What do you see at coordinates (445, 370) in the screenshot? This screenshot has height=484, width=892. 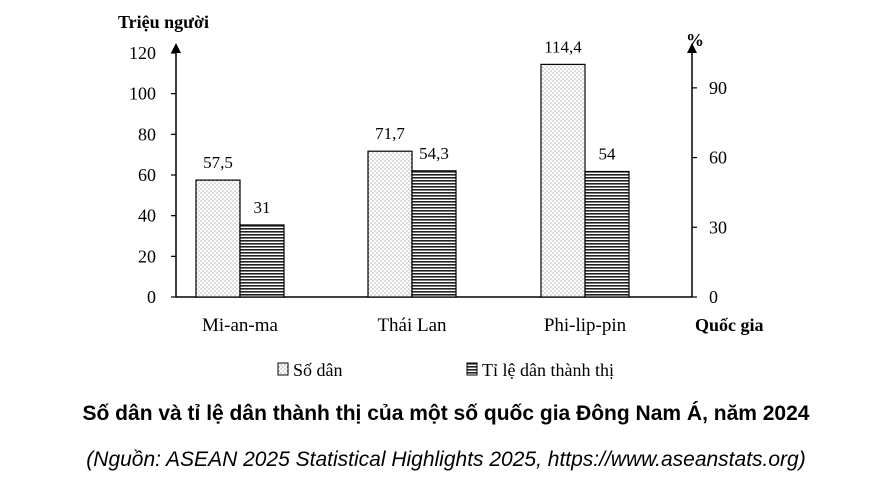 I see `legend: Số dân Tỉ lệ dân thành thị` at bounding box center [445, 370].